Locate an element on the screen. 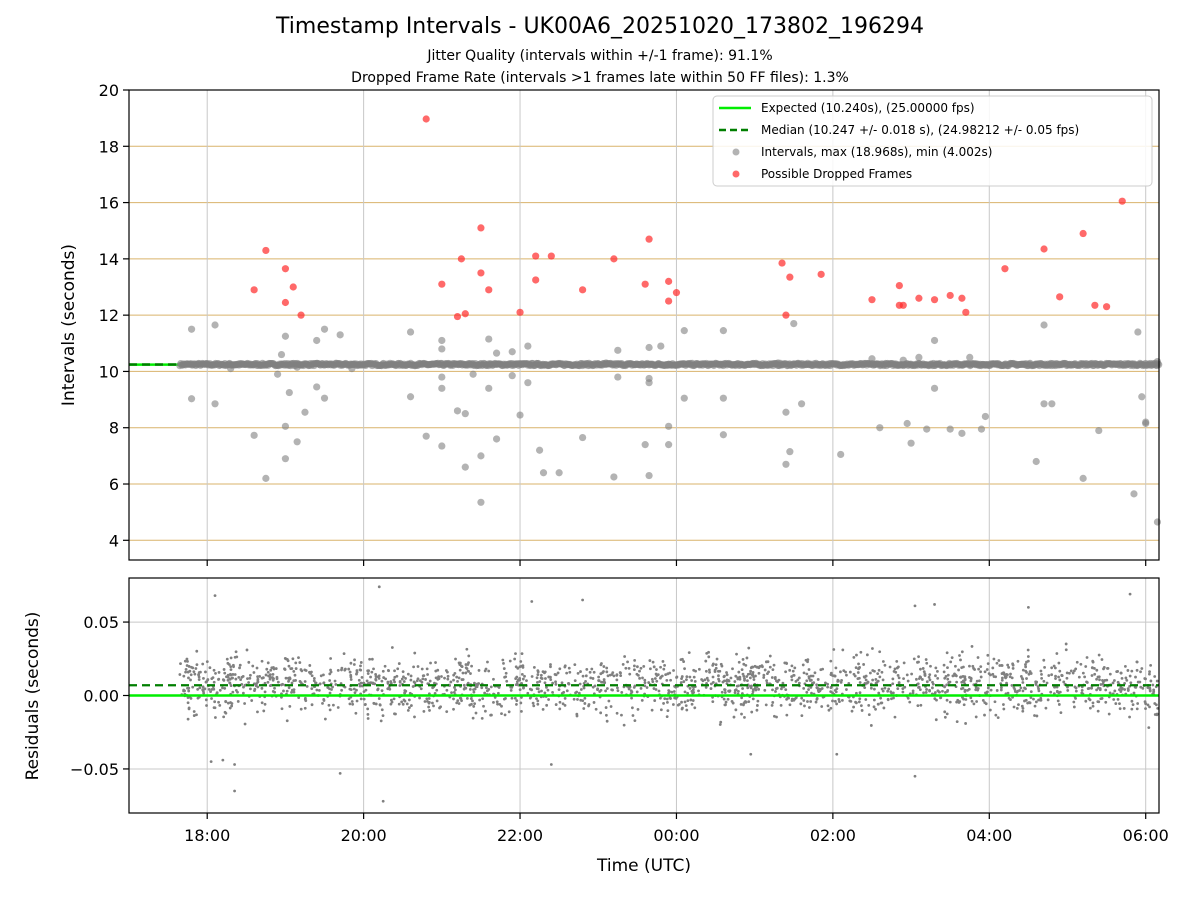 This screenshot has height=900, width=1200. intervals-y-tick-label: 8 is located at coordinates (114, 428).